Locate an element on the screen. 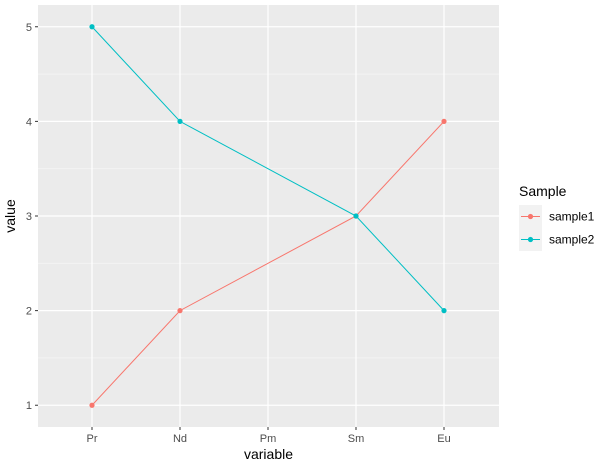 The height and width of the screenshot is (474, 614). x-tick-label: Pm is located at coordinates (268, 439).